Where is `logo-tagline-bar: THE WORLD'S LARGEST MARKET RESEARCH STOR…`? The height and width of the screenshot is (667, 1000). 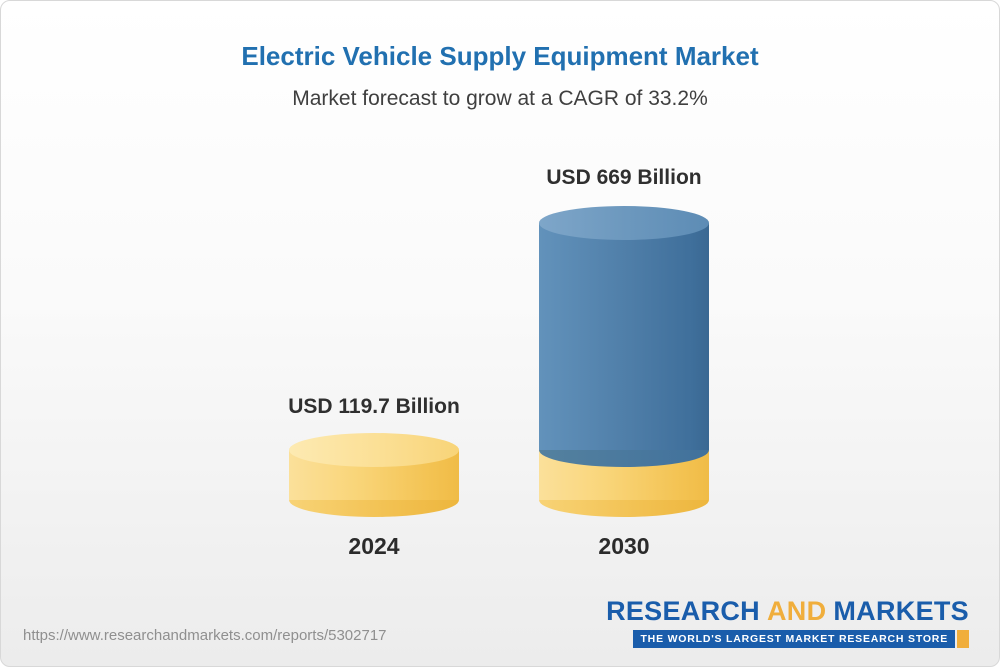 logo-tagline-bar: THE WORLD'S LARGEST MARKET RESEARCH STOR… is located at coordinates (787, 638).